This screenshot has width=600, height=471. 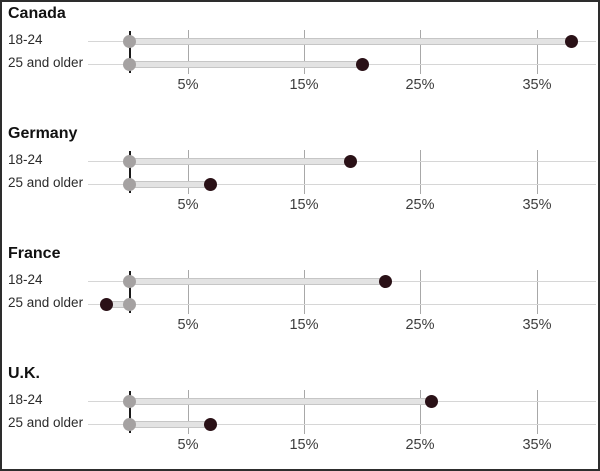 I want to click on panel-title: Germany, so click(x=43, y=133).